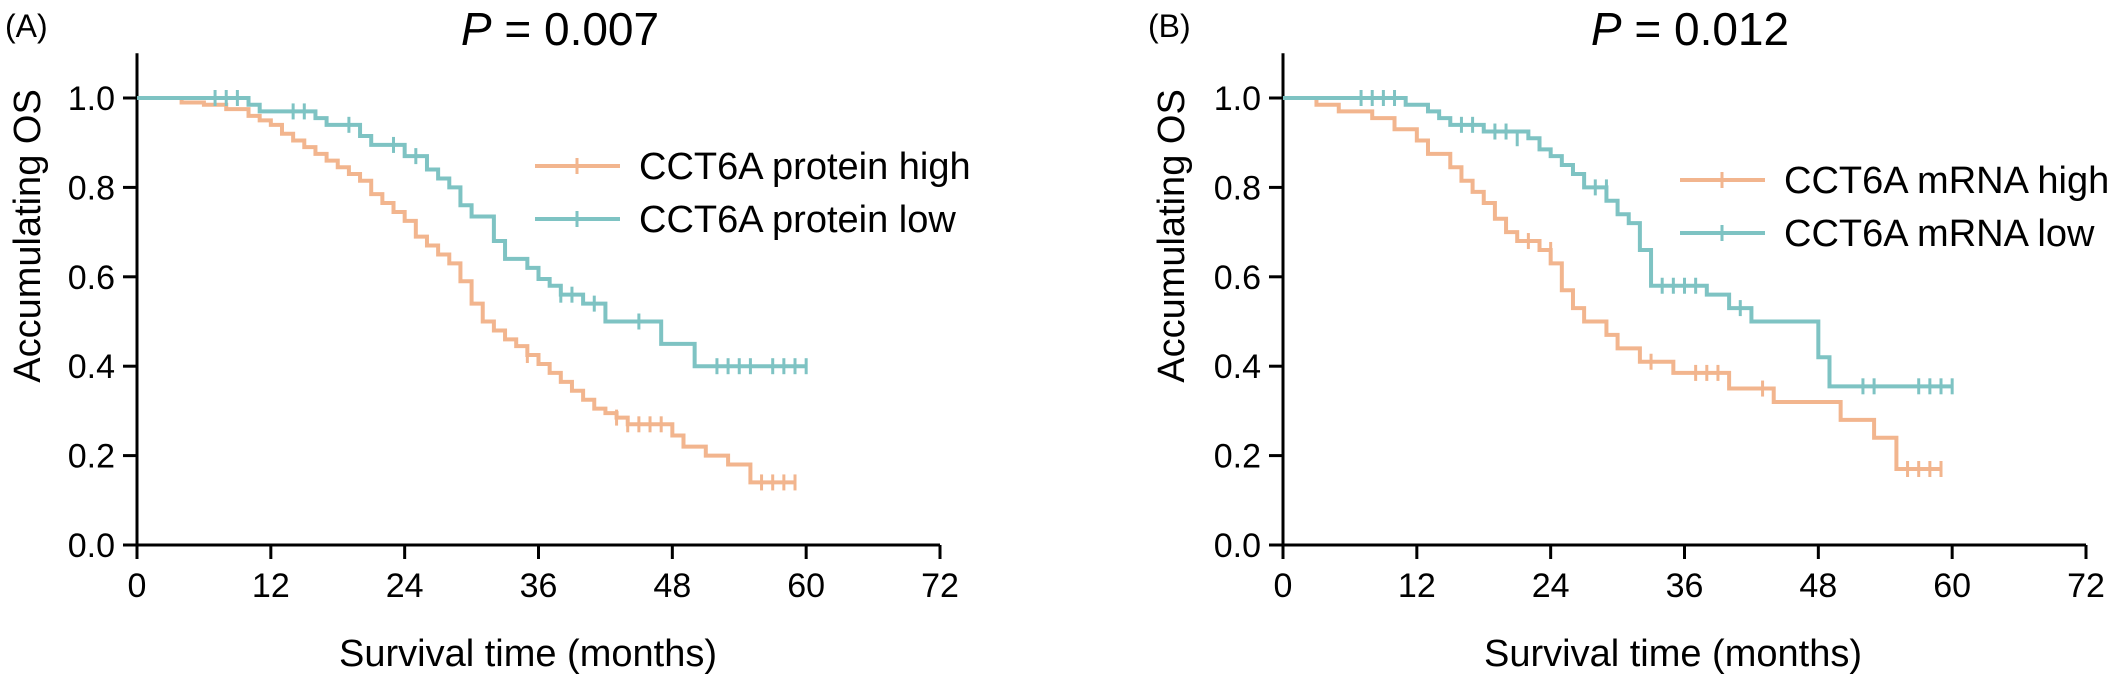 The height and width of the screenshot is (679, 2128). Describe the element at coordinates (797, 220) in the screenshot. I see `legend-label-low: CCT6A protein low` at that location.